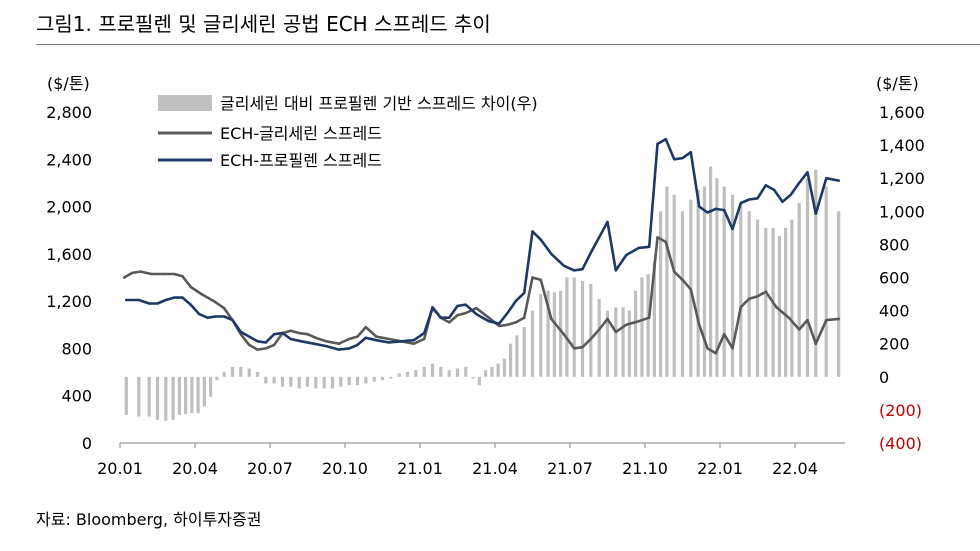 The image size is (980, 551). Describe the element at coordinates (185, 103) in the screenshot. I see `legend-bar-swatch` at that location.